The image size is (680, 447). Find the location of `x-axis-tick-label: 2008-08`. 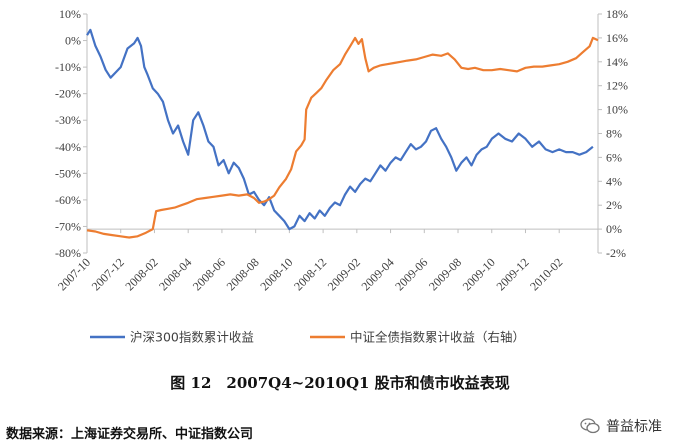

x-axis-tick-label: 2008-08 is located at coordinates (243, 274).